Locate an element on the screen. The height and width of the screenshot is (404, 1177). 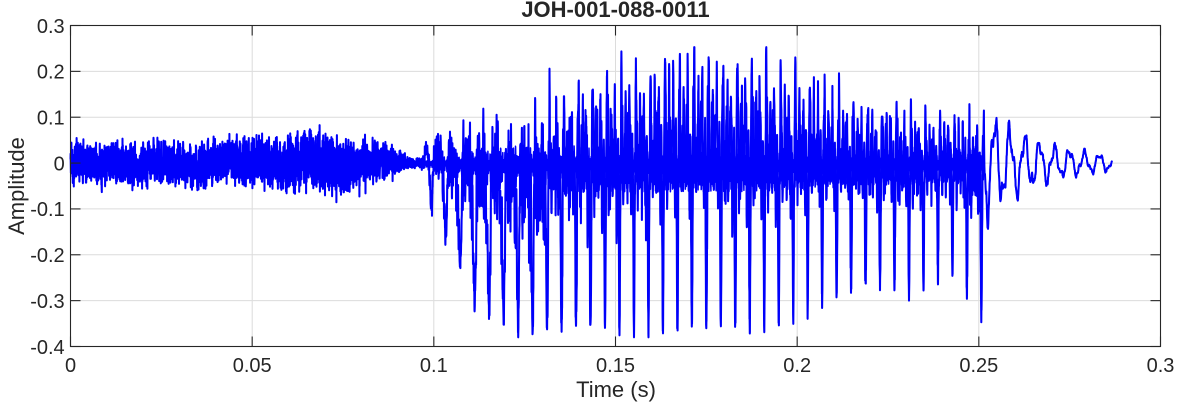
svg-text: Time (s) is located at coordinates (616, 389).